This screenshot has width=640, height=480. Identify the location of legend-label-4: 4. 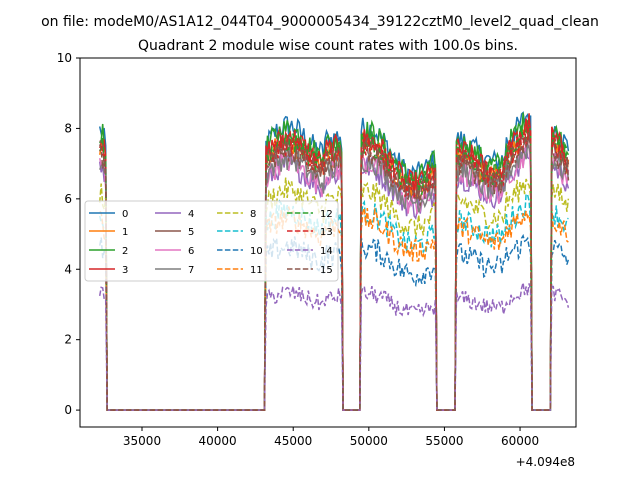
(191, 214).